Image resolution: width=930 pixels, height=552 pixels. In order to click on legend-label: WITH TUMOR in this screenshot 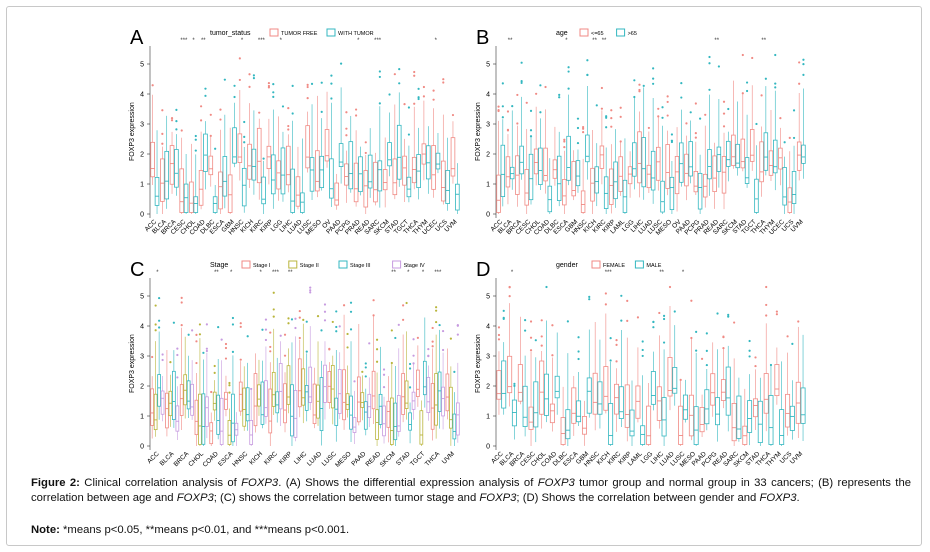, I will do `click(356, 34)`.